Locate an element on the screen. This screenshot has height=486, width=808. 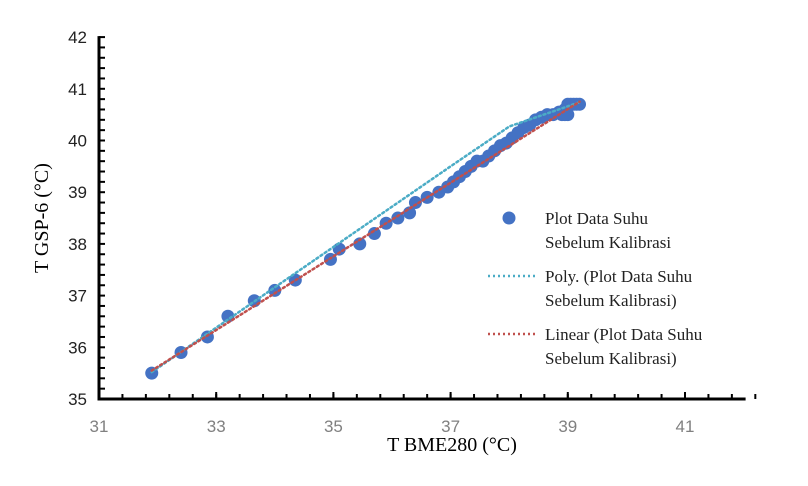
y-tick-label: 38 is located at coordinates (77, 244).